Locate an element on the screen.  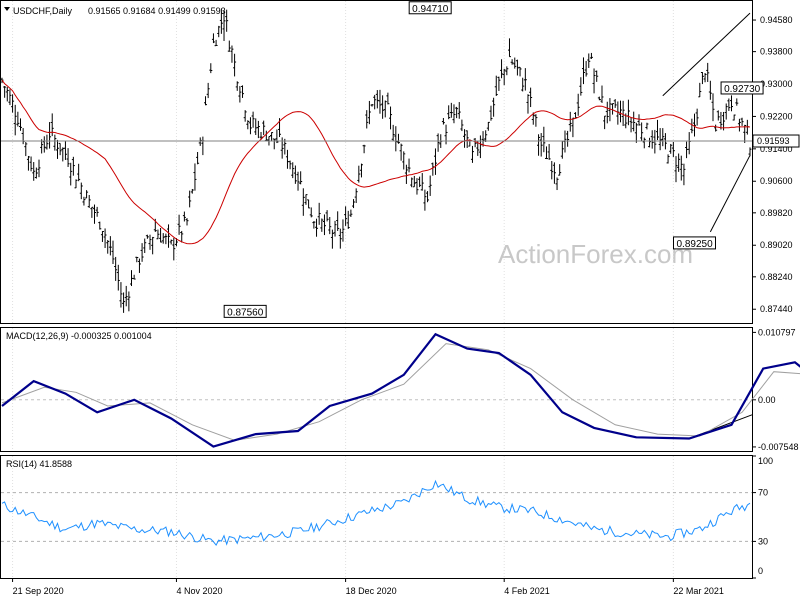
rsi-y-tick-label: 0 is located at coordinates (760, 571).